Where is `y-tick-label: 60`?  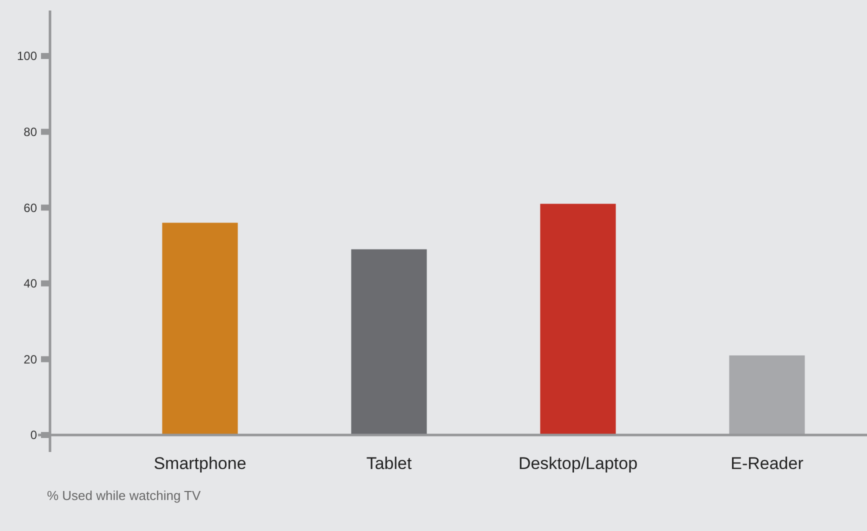
y-tick-label: 60 is located at coordinates (31, 207).